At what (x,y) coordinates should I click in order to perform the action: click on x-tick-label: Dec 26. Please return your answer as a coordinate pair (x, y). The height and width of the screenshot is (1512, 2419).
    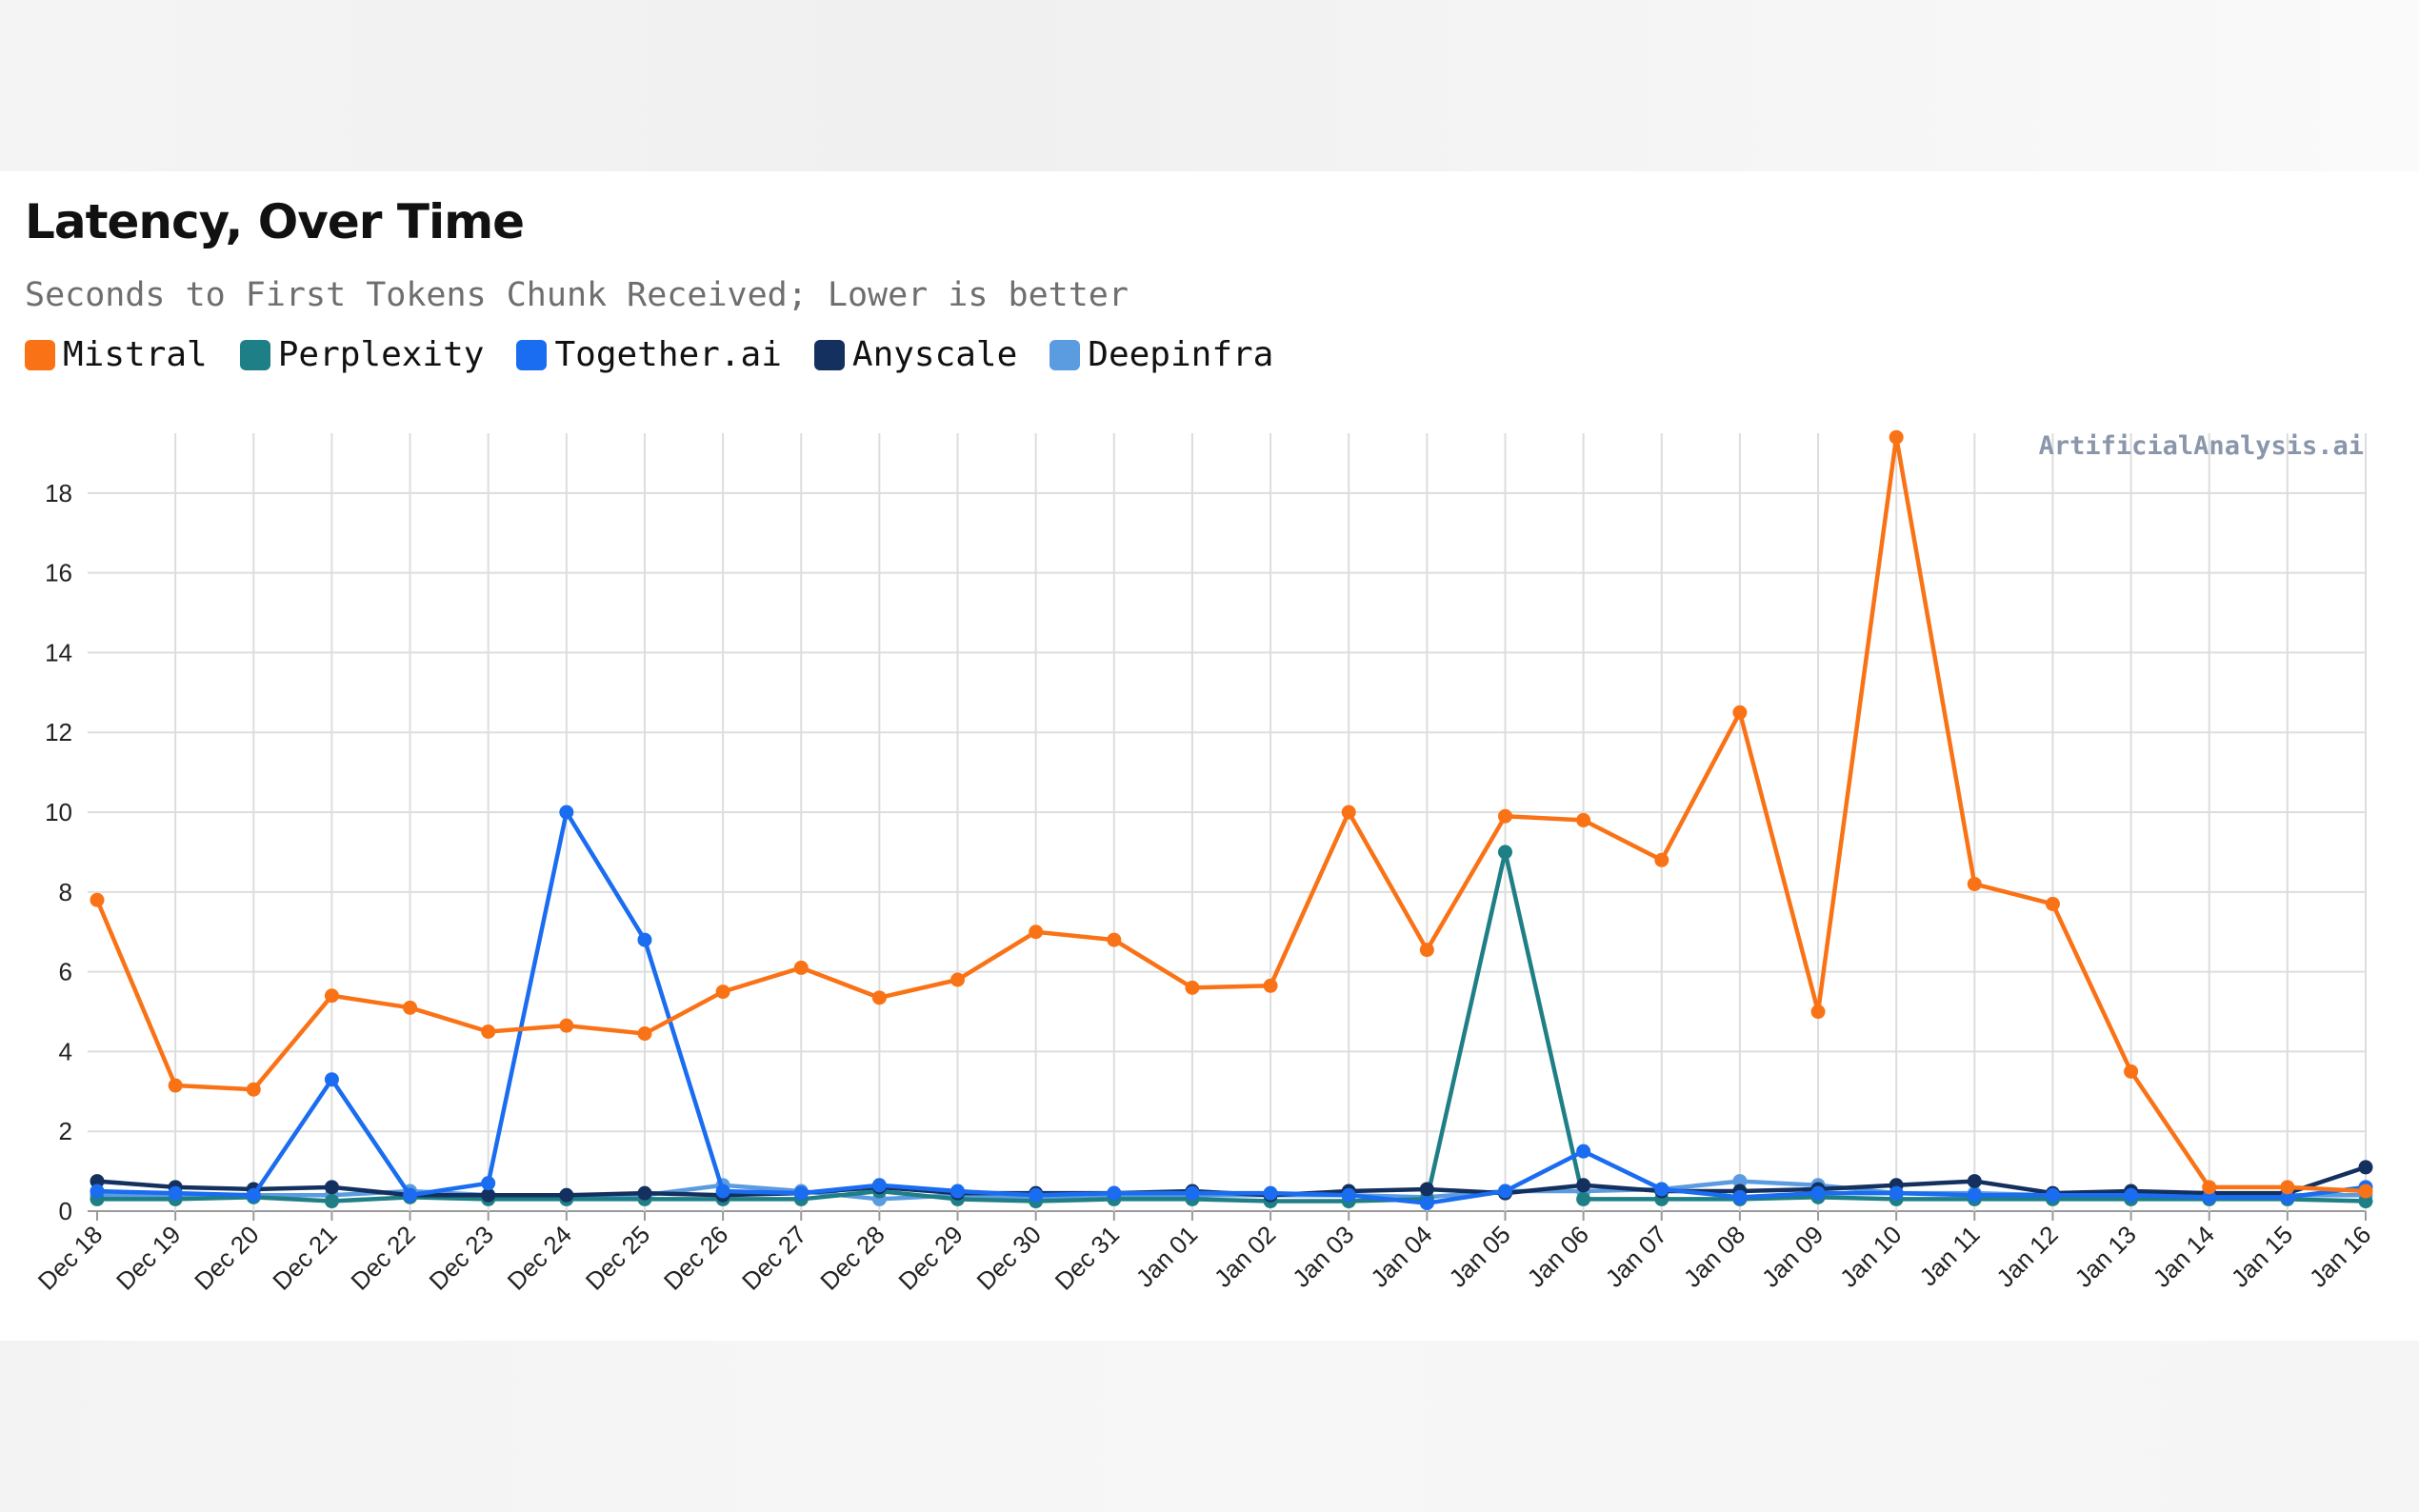
    Looking at the image, I should click on (695, 1257).